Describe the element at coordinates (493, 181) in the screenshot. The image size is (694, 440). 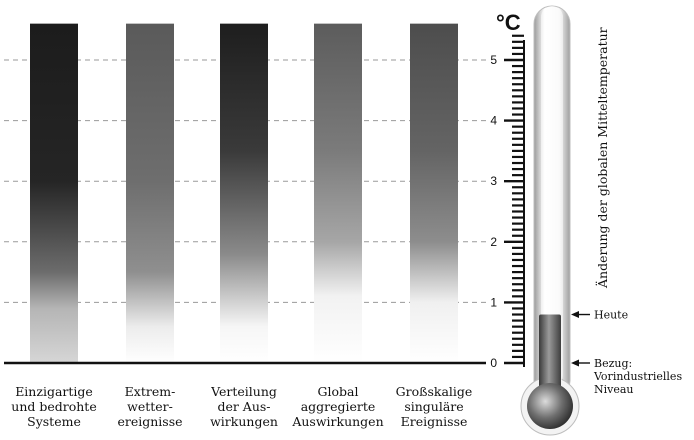
I see `tick-label: 3` at that location.